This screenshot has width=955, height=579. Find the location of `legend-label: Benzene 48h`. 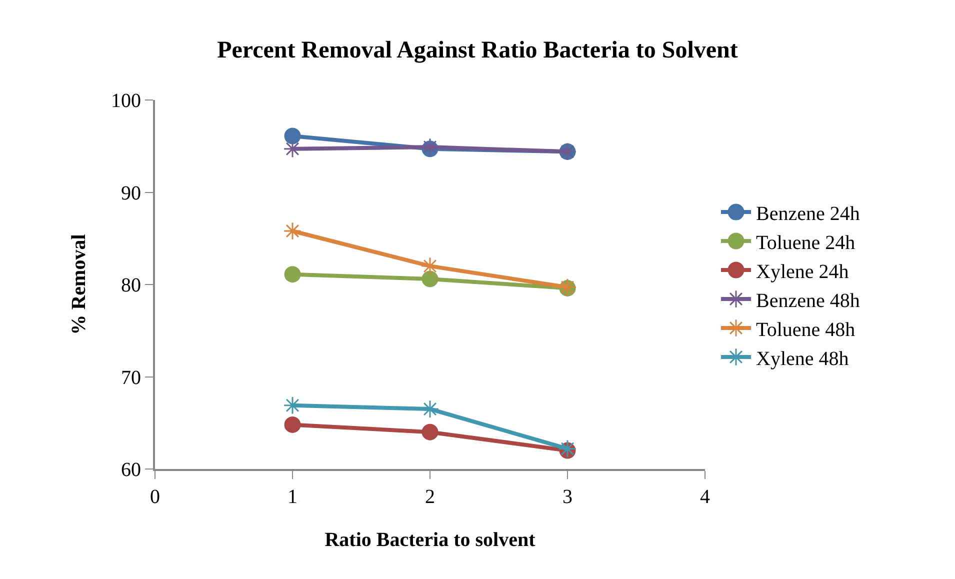

legend-label: Benzene 48h is located at coordinates (808, 301).